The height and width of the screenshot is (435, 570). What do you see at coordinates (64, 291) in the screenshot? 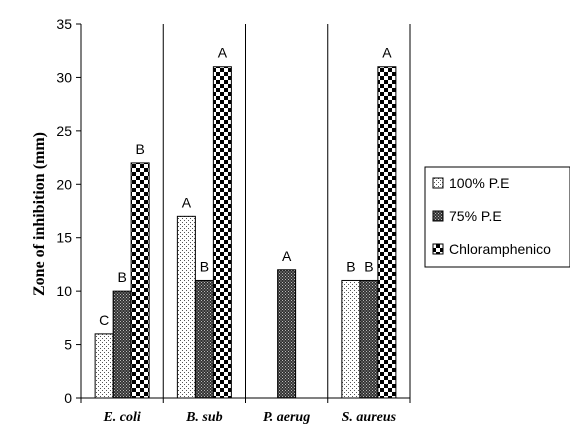
I see `y-tick-label: 10` at bounding box center [64, 291].